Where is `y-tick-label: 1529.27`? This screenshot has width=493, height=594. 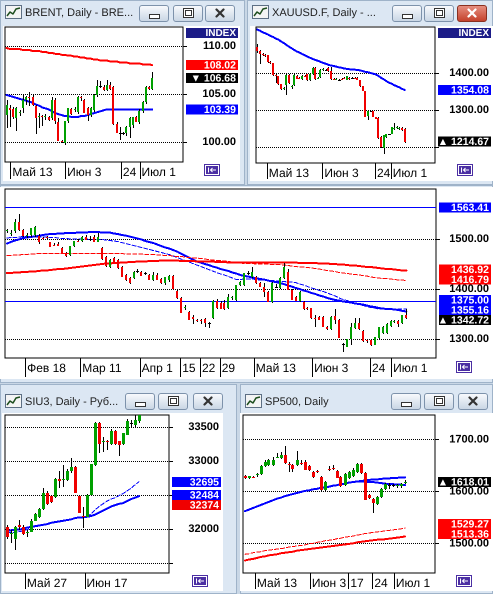 y-tick-label: 1529.27 is located at coordinates (470, 524).